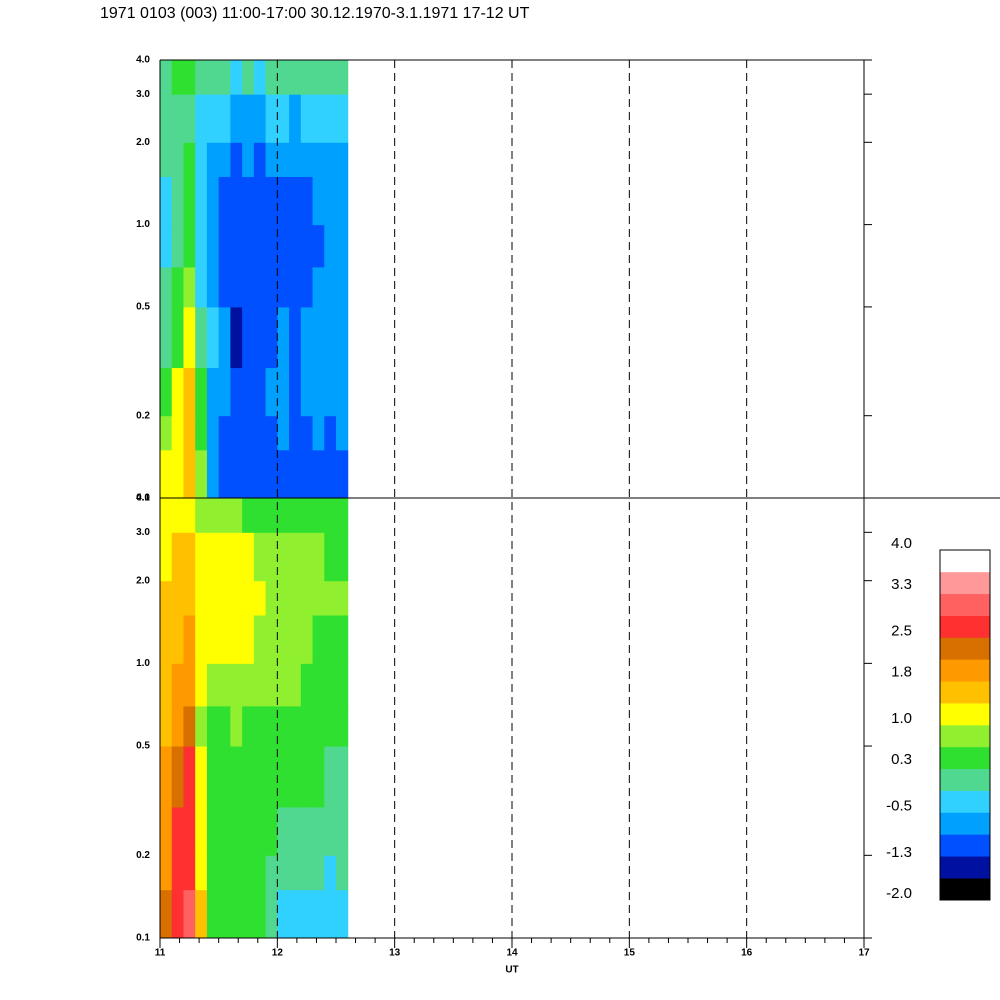  What do you see at coordinates (512, 953) in the screenshot?
I see `x-tick-label: 14` at bounding box center [512, 953].